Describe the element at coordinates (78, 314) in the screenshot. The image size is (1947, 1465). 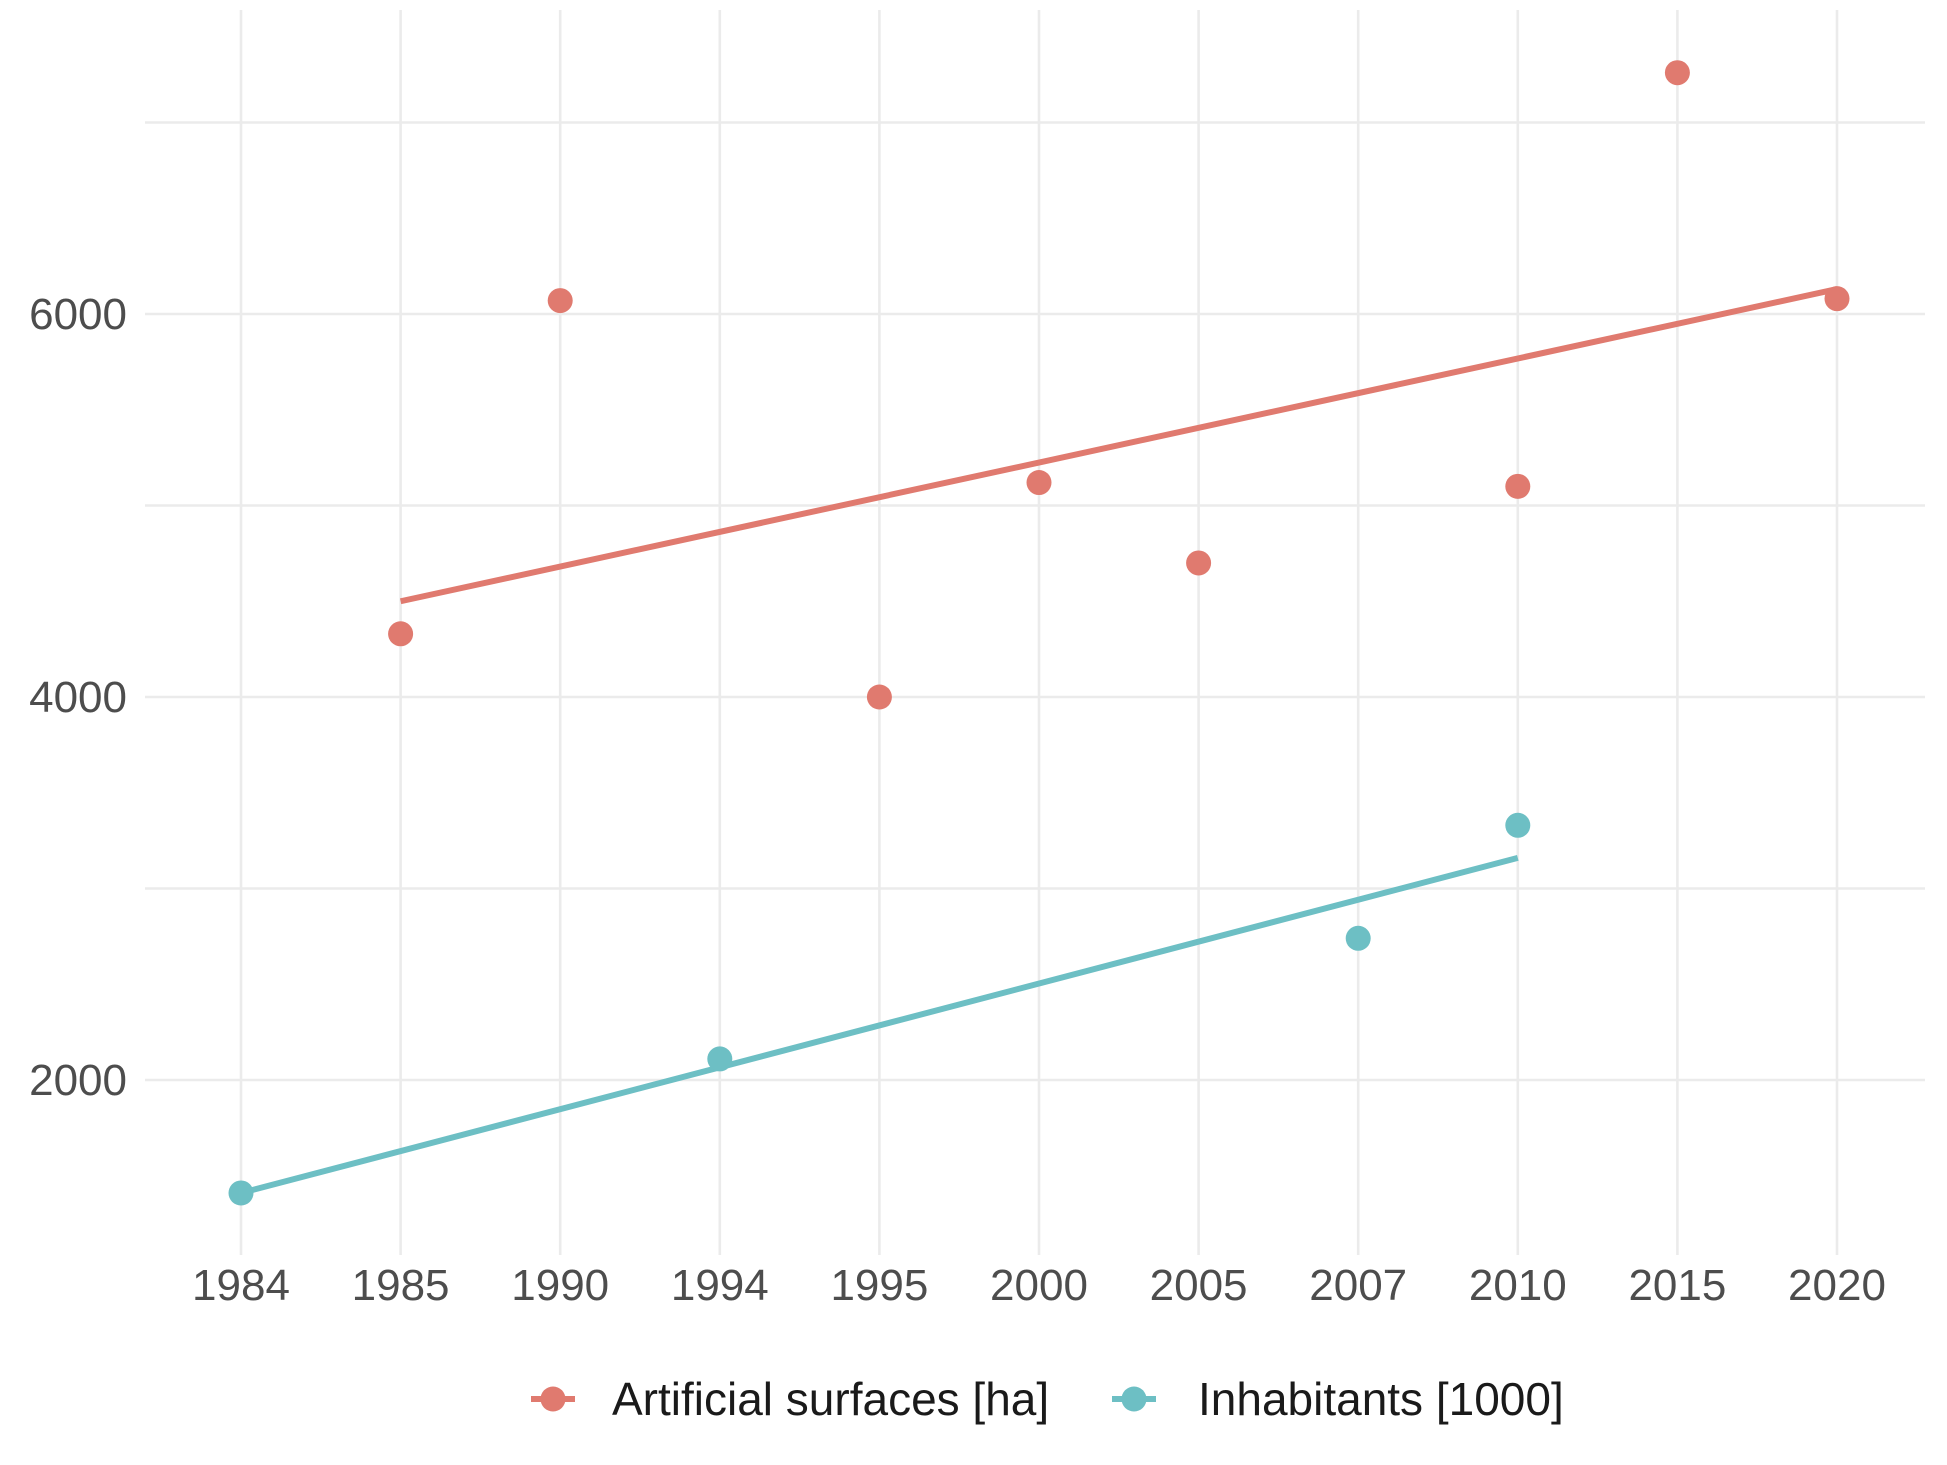
I see `y-tick-label: 6000` at that location.